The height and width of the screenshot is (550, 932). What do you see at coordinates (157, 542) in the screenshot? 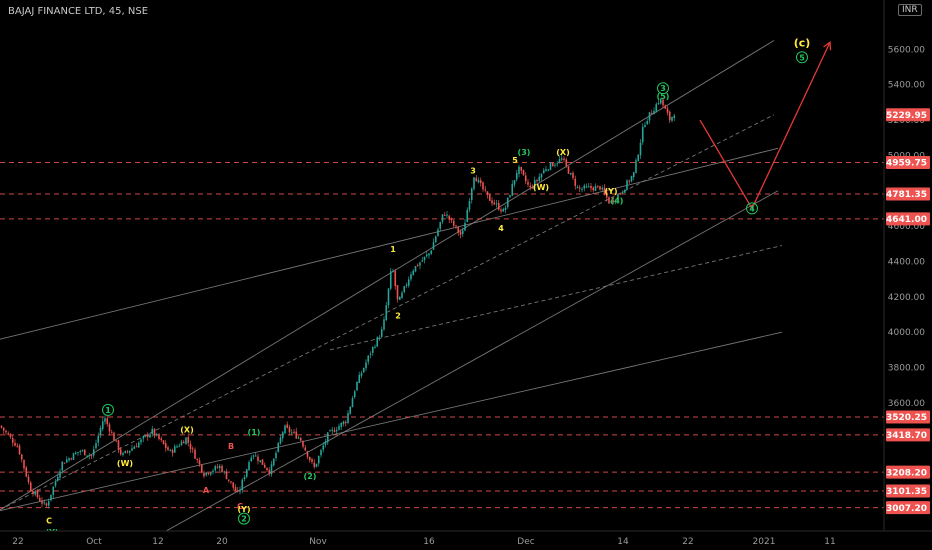
I see `time-tick-label: 12` at bounding box center [157, 542].